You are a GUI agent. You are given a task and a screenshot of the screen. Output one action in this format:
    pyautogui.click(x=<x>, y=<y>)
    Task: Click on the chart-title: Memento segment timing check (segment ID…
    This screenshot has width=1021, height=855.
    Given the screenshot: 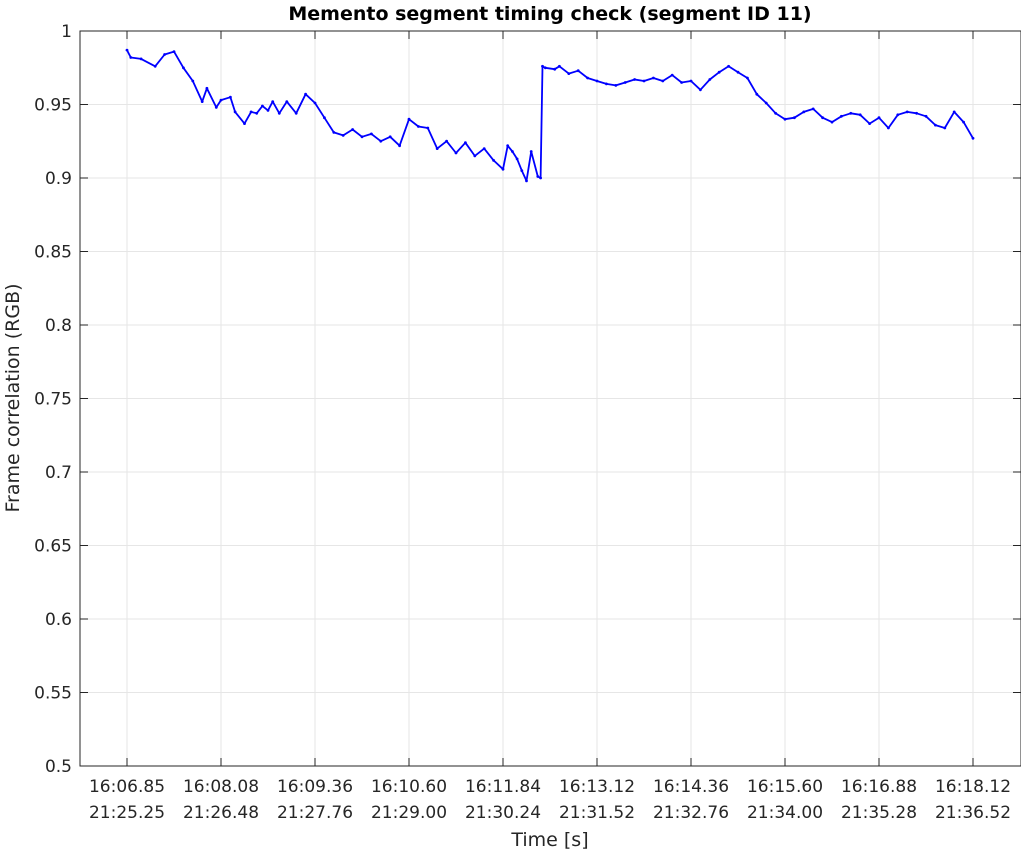 What is the action you would take?
    pyautogui.click(x=549, y=14)
    